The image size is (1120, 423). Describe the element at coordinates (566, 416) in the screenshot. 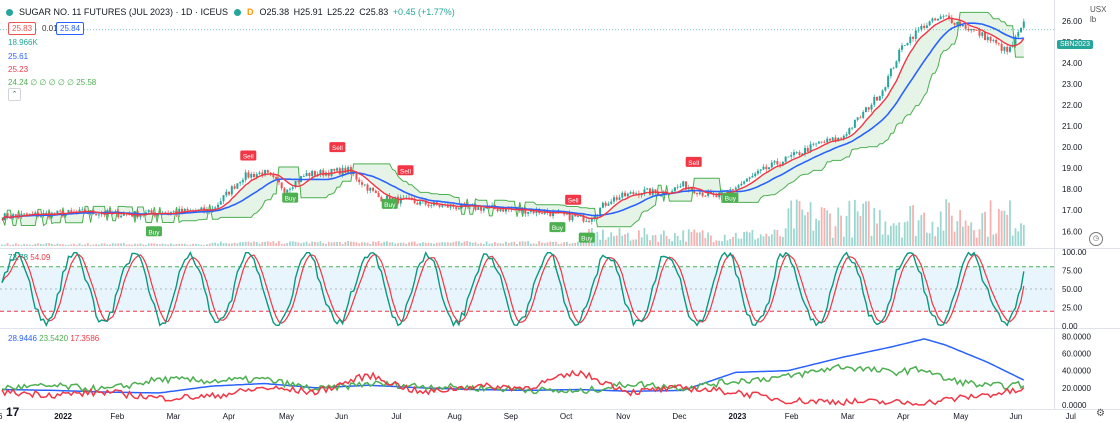

I see `x-tick-label: Oct` at that location.